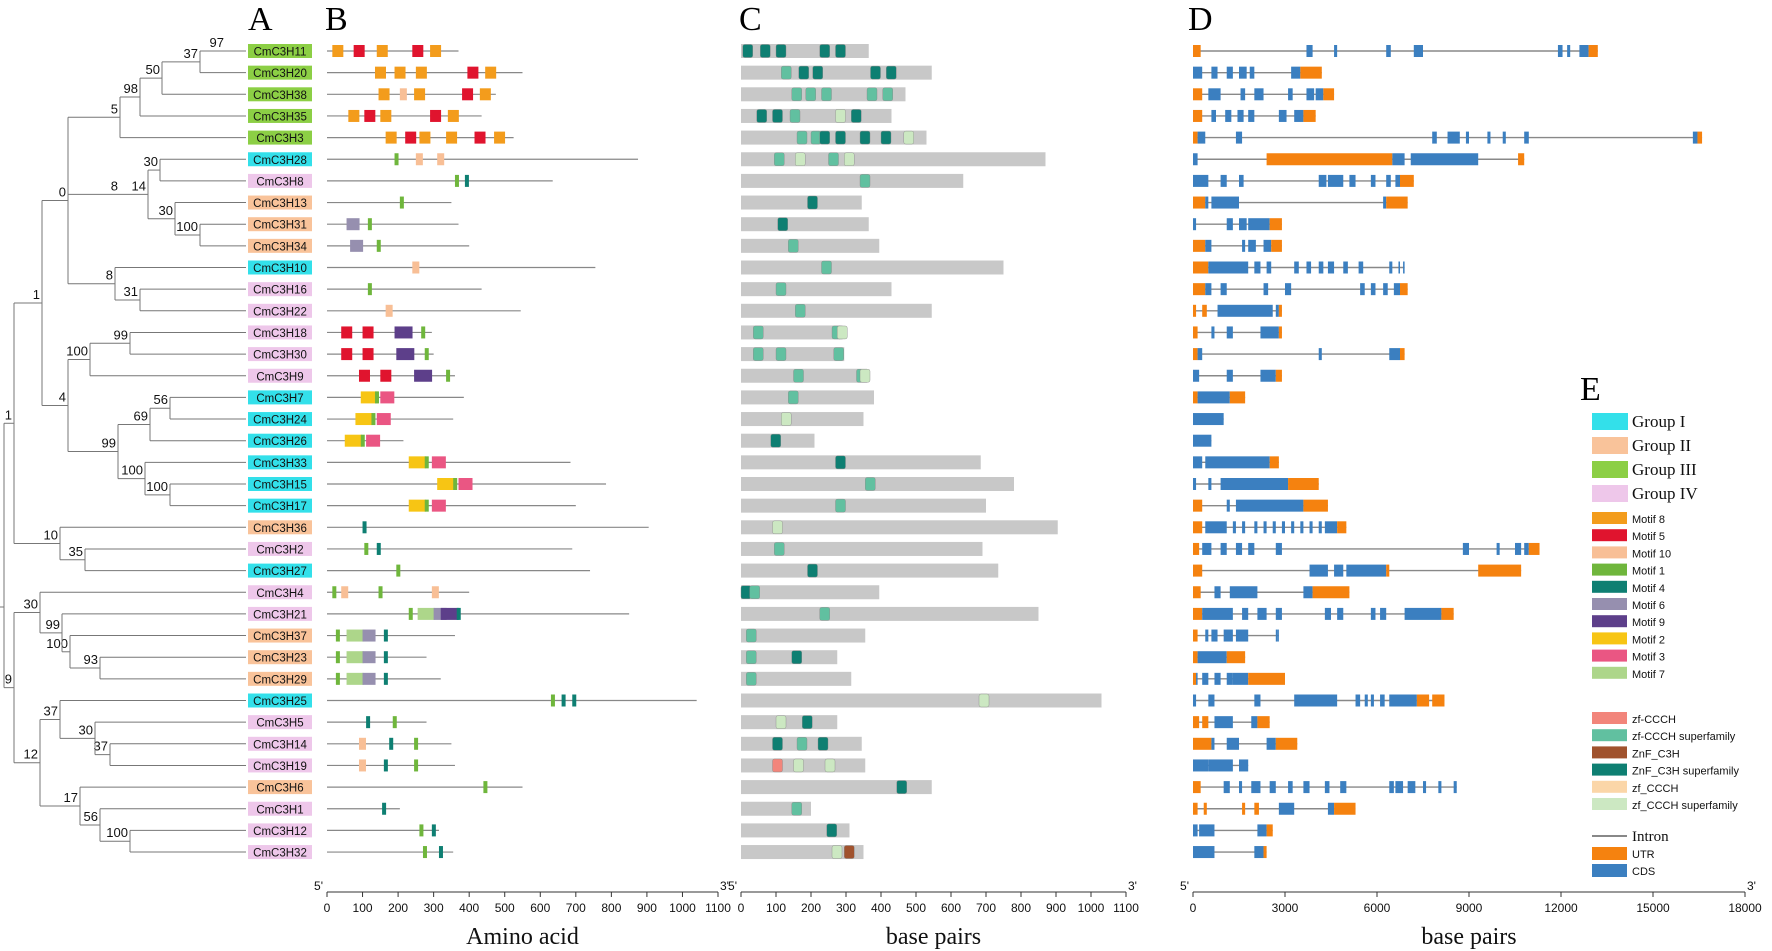  I want to click on axis-3prime: 3', so click(1132, 886).